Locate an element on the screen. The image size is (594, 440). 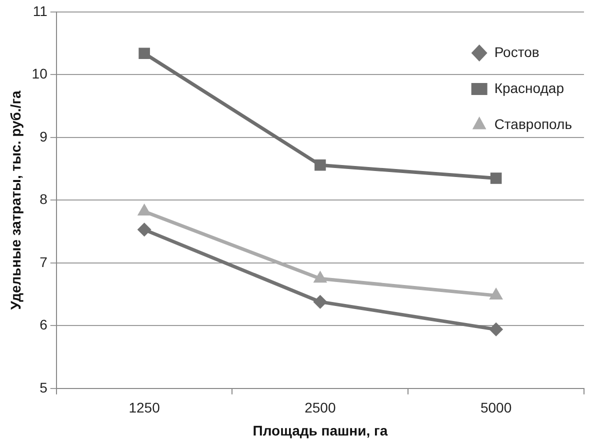
y-tick-label: 7 is located at coordinates (44, 262).